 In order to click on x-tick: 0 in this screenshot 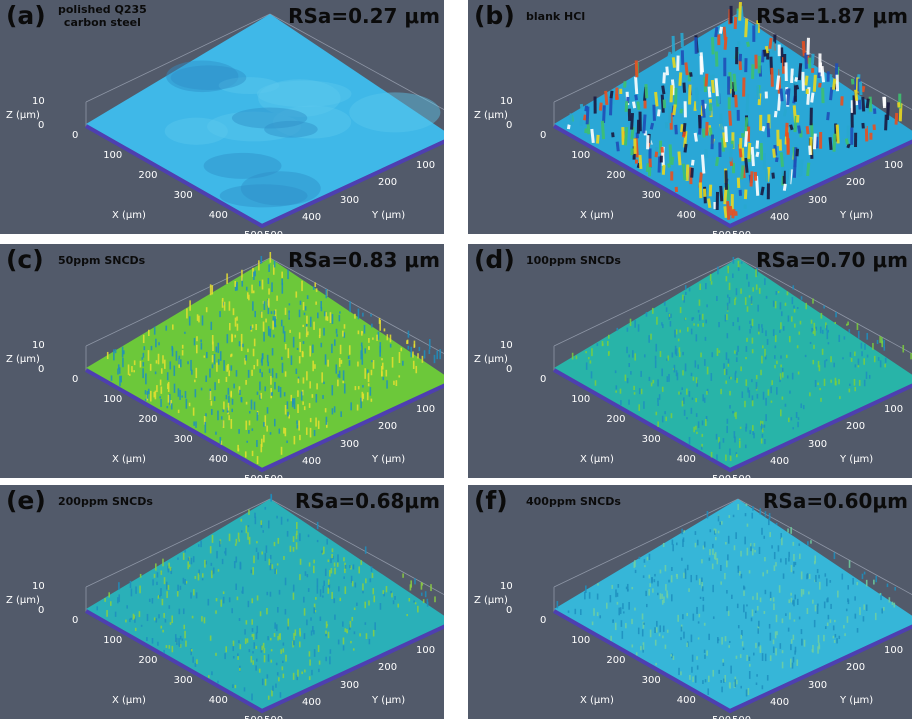, I will do `click(75, 620)`.